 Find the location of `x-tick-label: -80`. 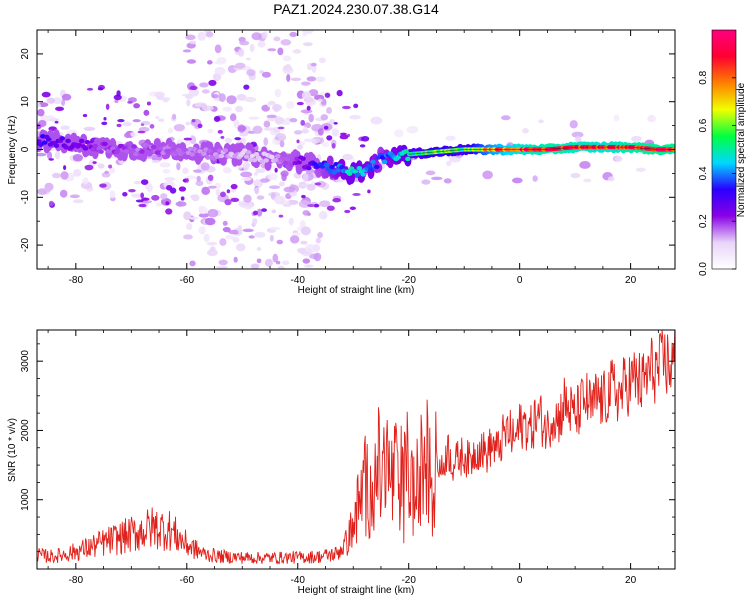

x-tick-label: -80 is located at coordinates (76, 280).